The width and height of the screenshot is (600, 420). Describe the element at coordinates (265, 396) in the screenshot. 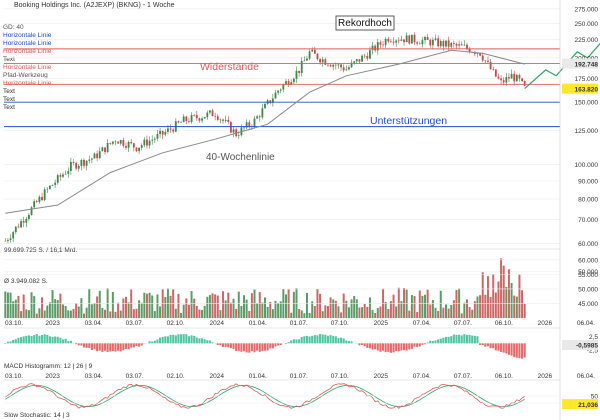

I see `stochastic-k-line` at that location.